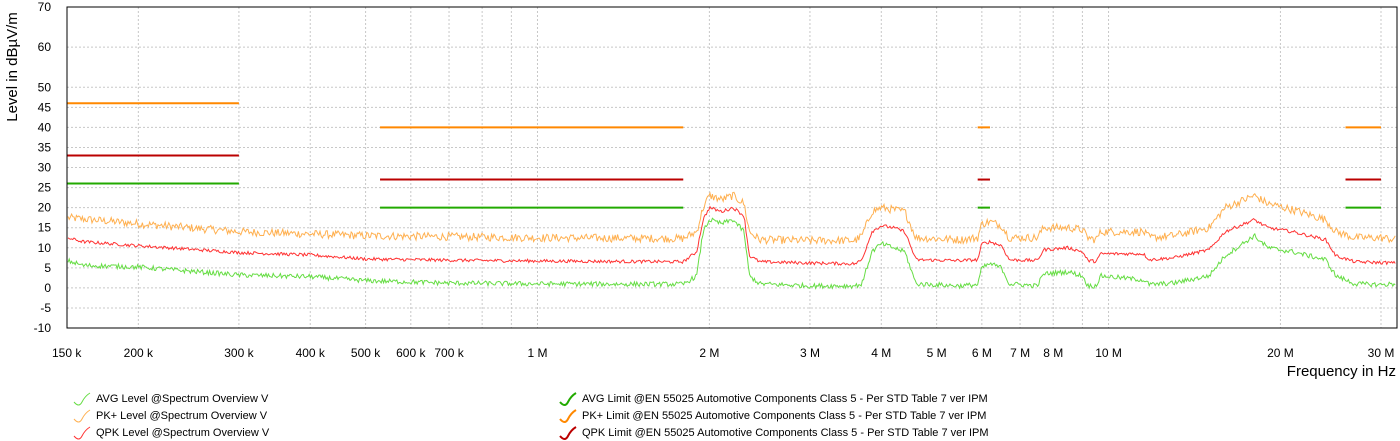  I want to click on y-tick-label: 30, so click(45, 168).